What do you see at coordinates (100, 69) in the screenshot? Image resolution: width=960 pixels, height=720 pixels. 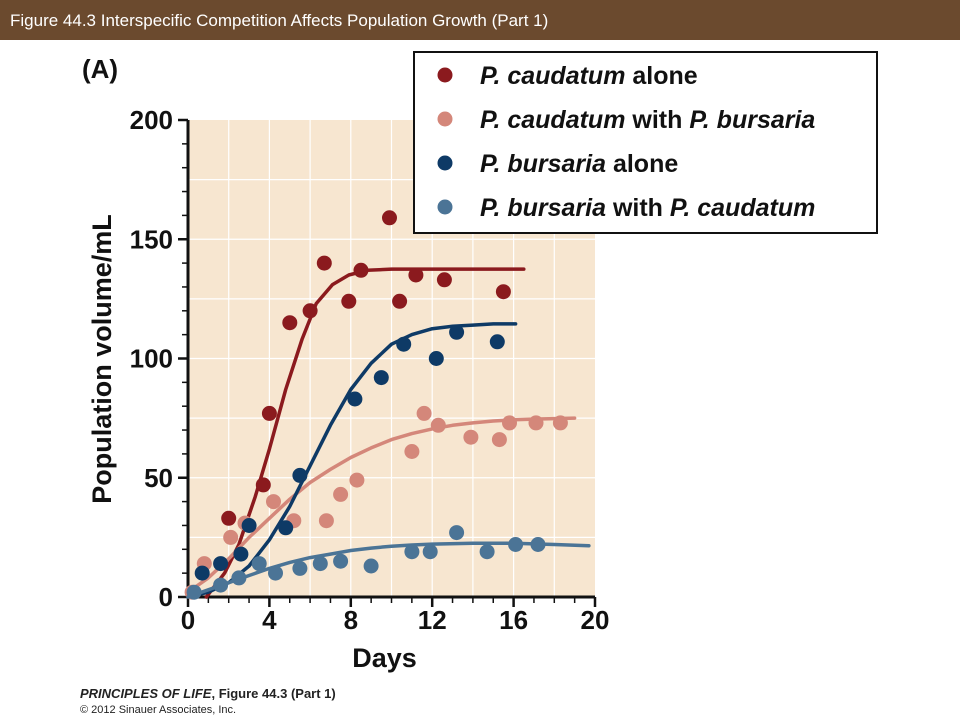 I see `panel-label: (A)` at bounding box center [100, 69].